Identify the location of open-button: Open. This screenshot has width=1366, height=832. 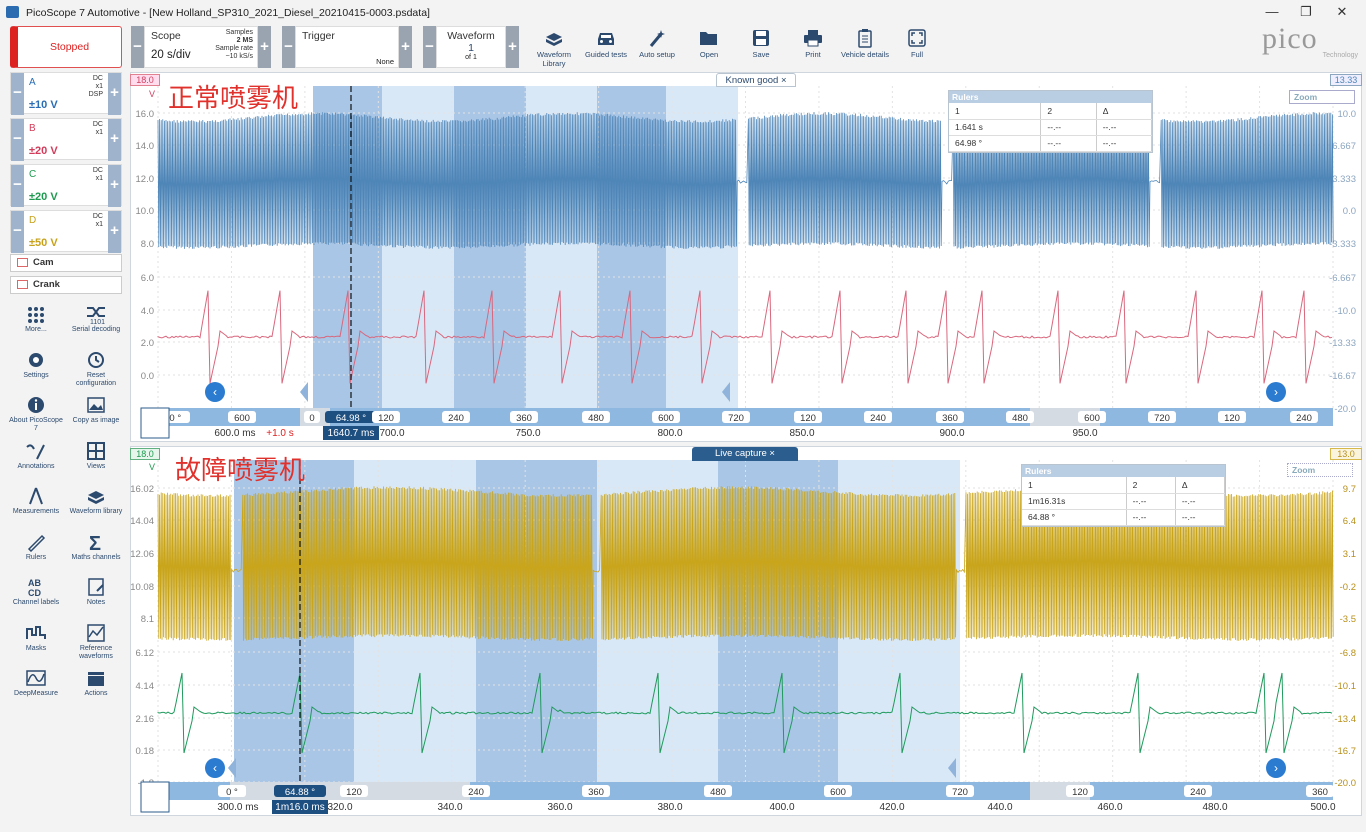
(709, 43).